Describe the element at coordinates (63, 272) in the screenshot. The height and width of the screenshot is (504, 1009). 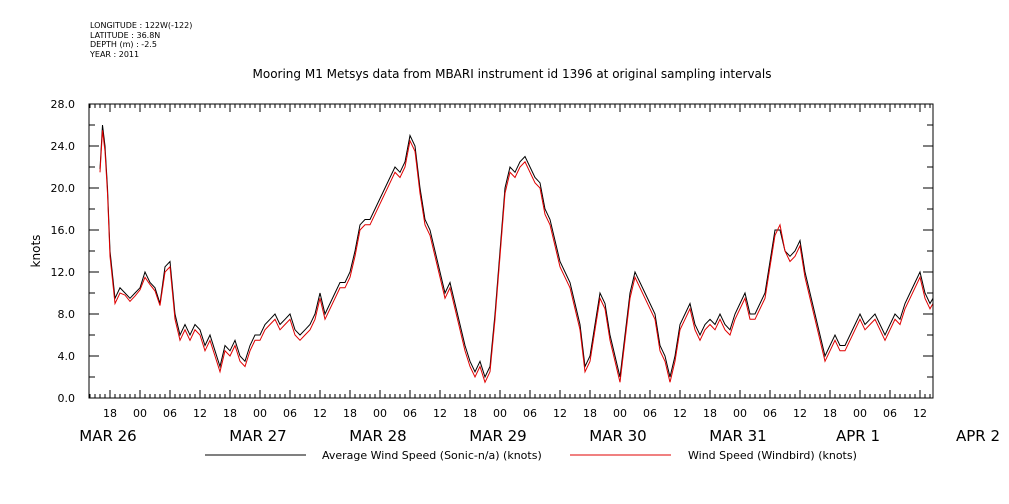
I see `y-tick-label: 12.0` at that location.